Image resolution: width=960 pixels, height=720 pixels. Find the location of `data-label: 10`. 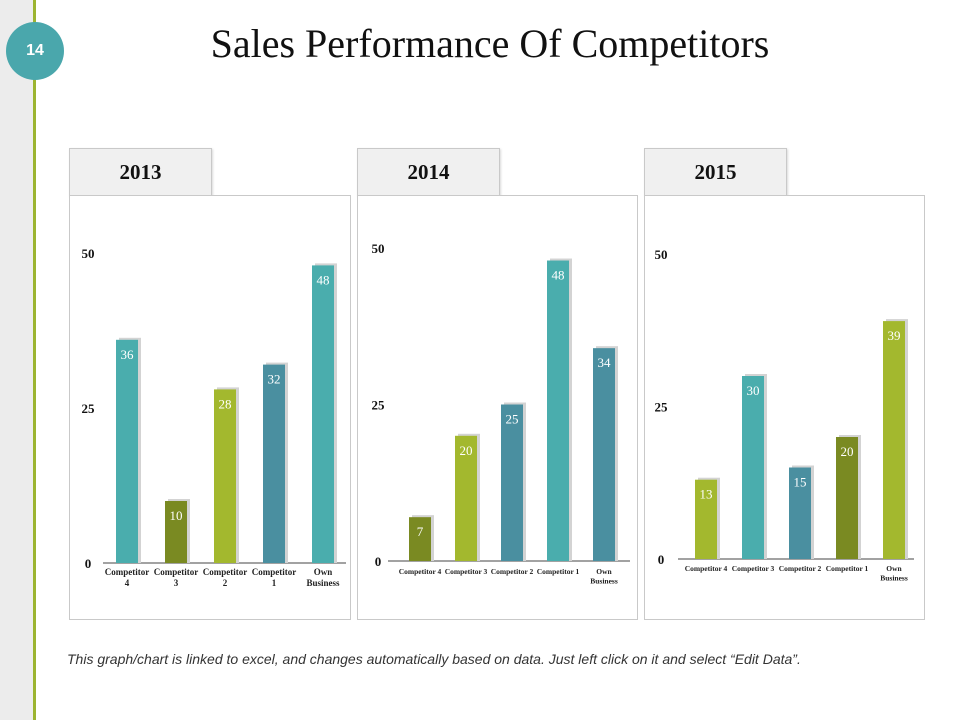

data-label: 10 is located at coordinates (176, 515).